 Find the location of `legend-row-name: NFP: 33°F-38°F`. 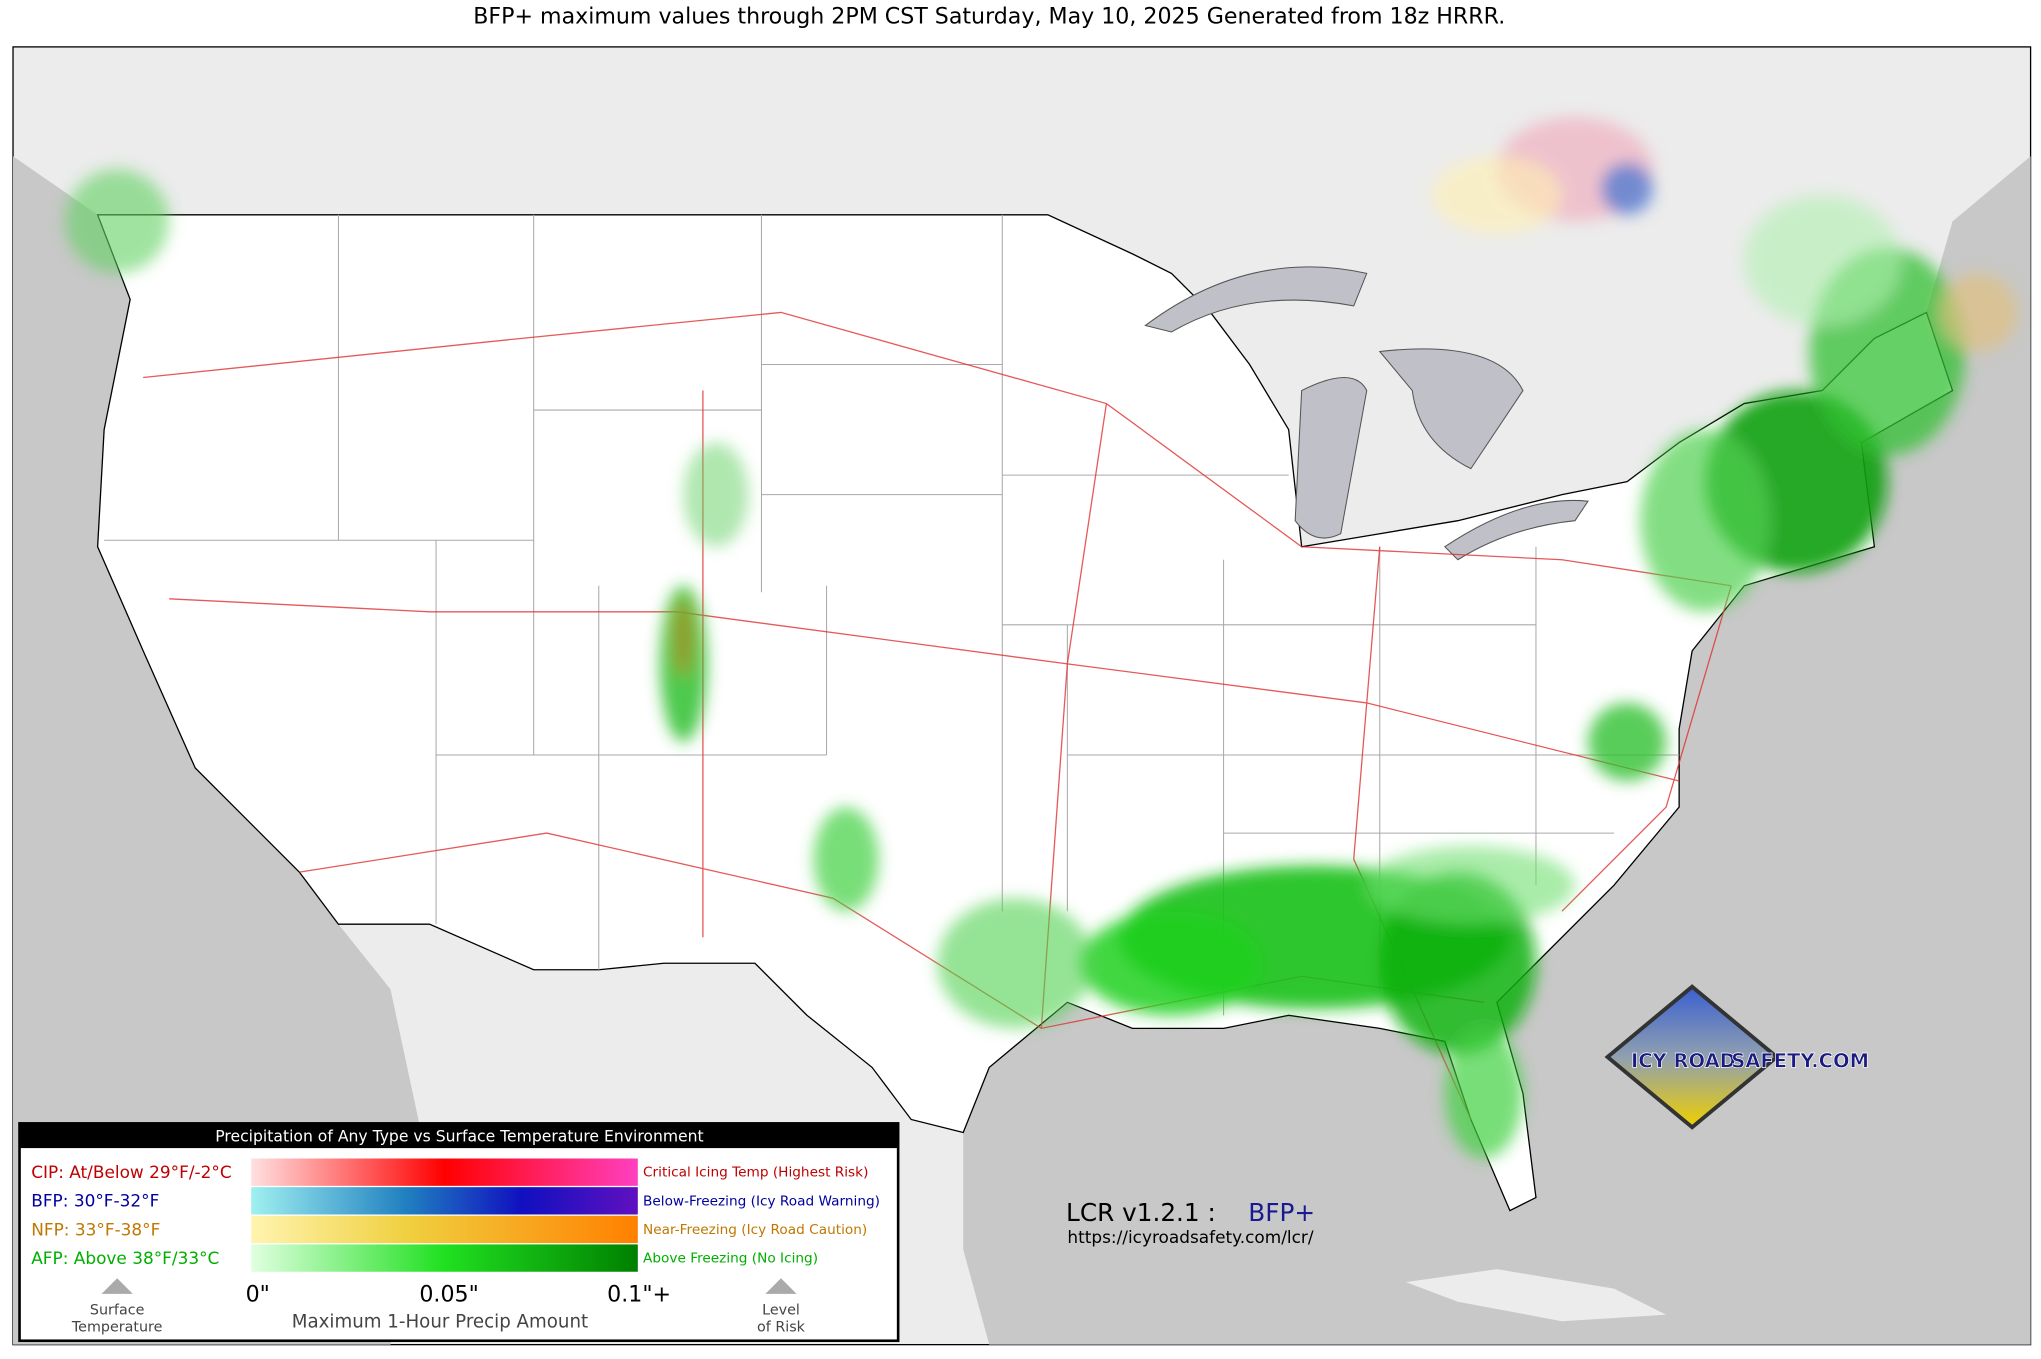

legend-row-name: NFP: 33°F-38°F is located at coordinates (95, 1229).